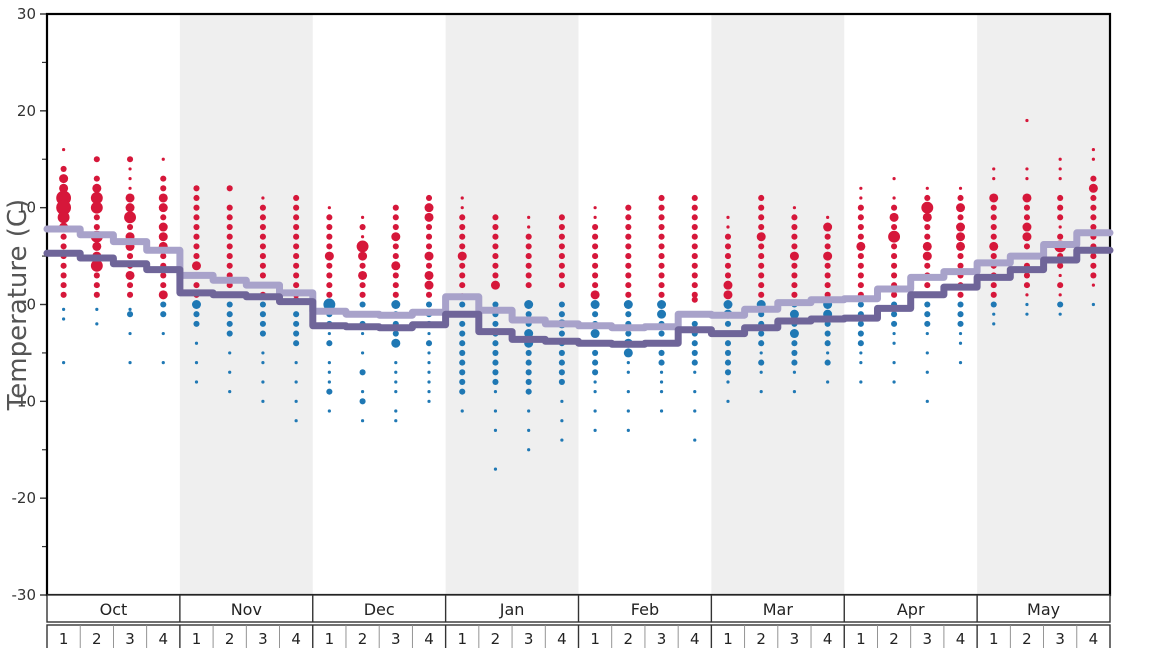 The image size is (1168, 648). I want to click on y-tick-label: -10, so click(24, 401).